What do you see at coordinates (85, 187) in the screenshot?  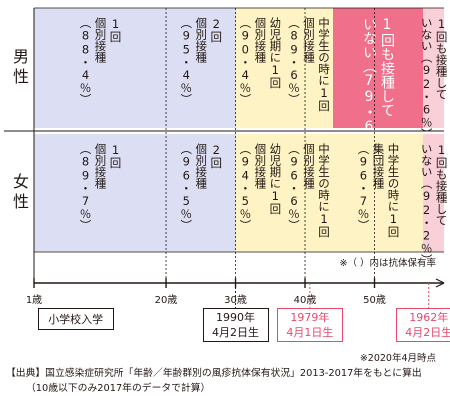 I see `segment-label-line: （89・7％）` at bounding box center [85, 187].